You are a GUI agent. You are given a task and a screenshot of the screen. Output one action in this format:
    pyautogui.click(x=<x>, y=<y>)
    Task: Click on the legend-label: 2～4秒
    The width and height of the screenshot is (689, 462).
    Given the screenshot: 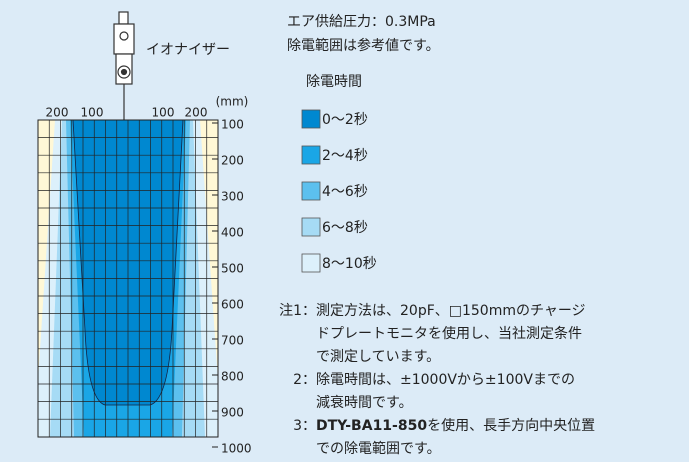 What is the action you would take?
    pyautogui.click(x=345, y=156)
    